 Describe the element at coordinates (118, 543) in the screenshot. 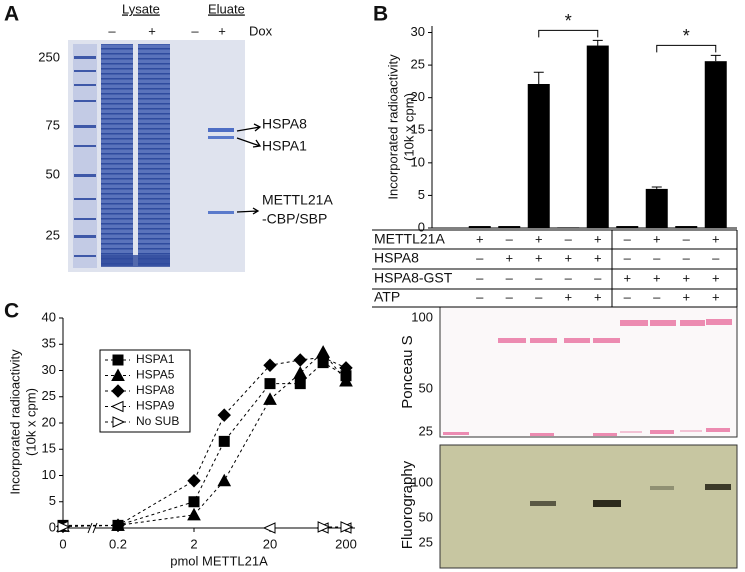

I see `x-tick-label: 0.2` at that location.